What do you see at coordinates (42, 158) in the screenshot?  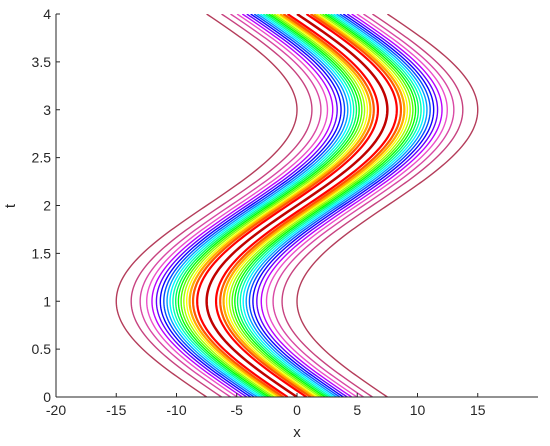 I see `y-tick-label: 2.5` at bounding box center [42, 158].